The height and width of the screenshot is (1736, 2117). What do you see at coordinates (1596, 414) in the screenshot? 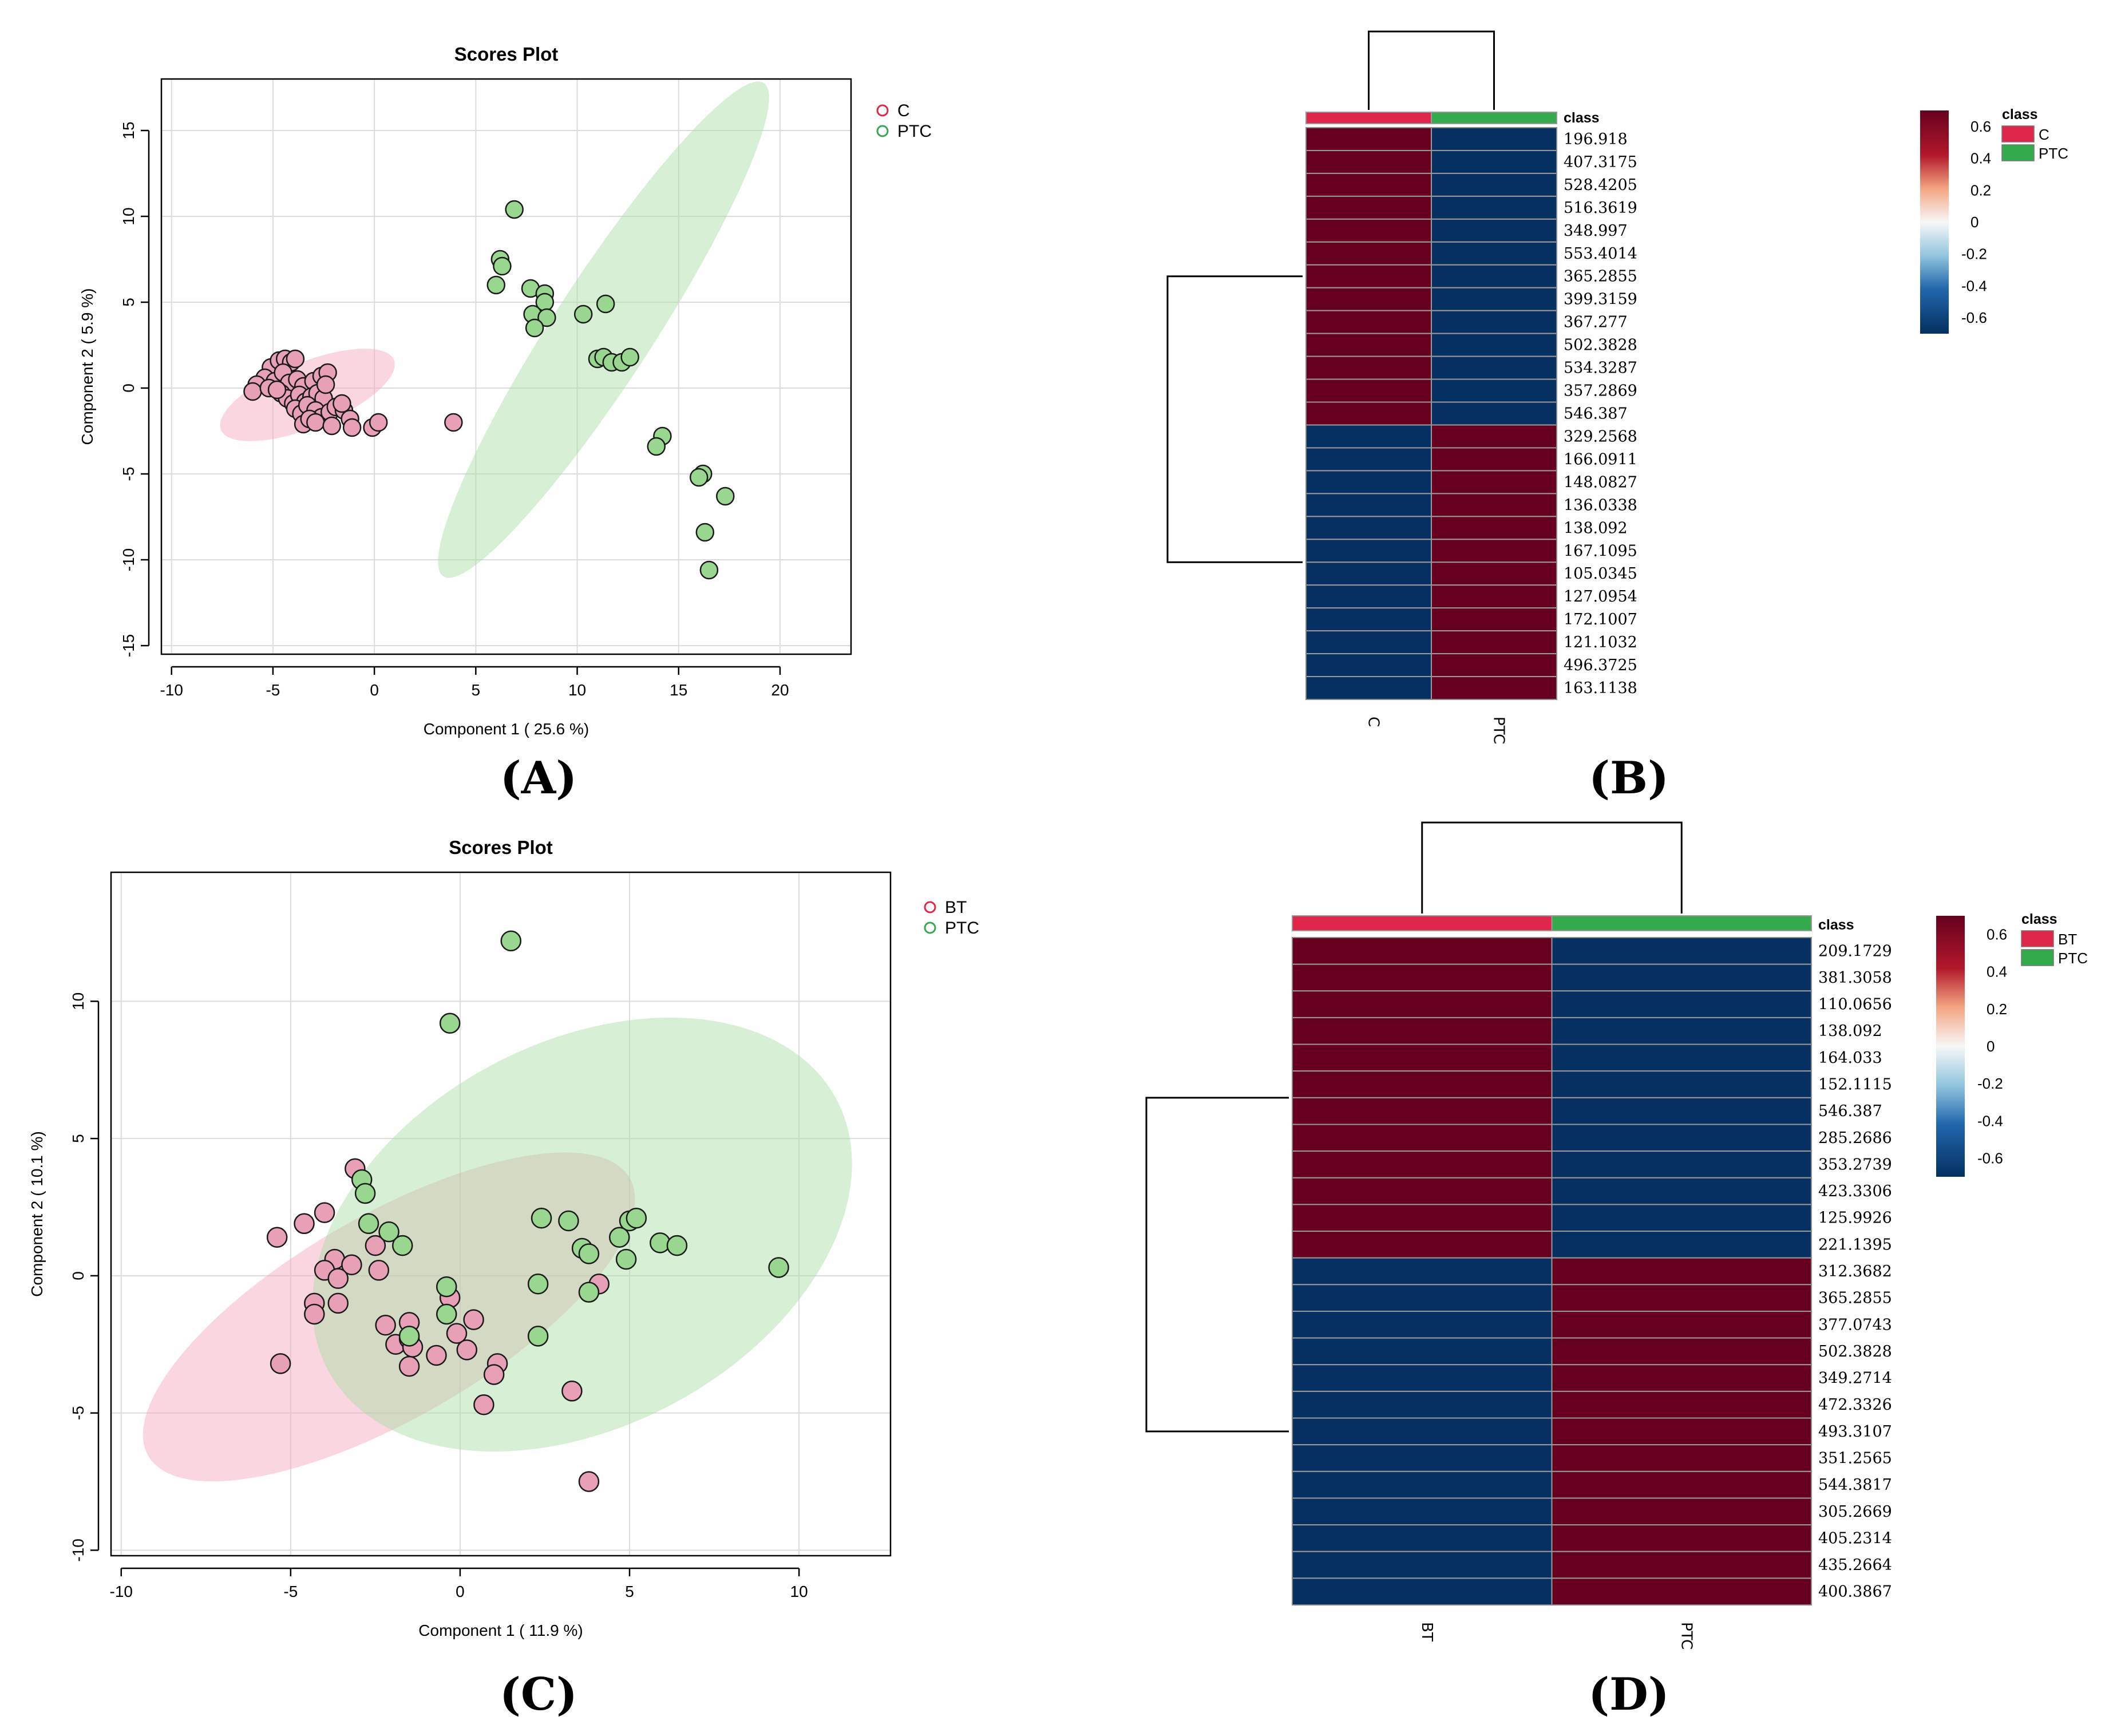
I see `row-label: 546.387` at bounding box center [1596, 414].